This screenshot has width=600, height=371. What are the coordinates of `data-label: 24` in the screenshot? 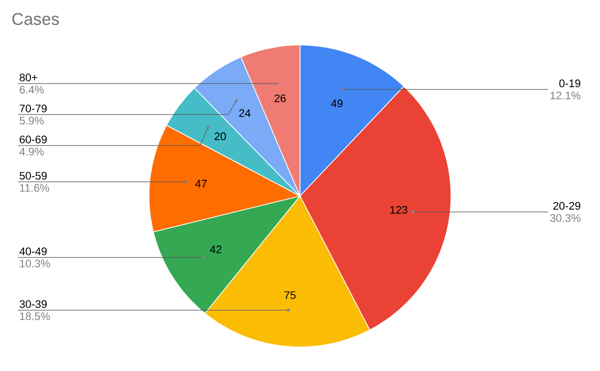 It's located at (244, 113).